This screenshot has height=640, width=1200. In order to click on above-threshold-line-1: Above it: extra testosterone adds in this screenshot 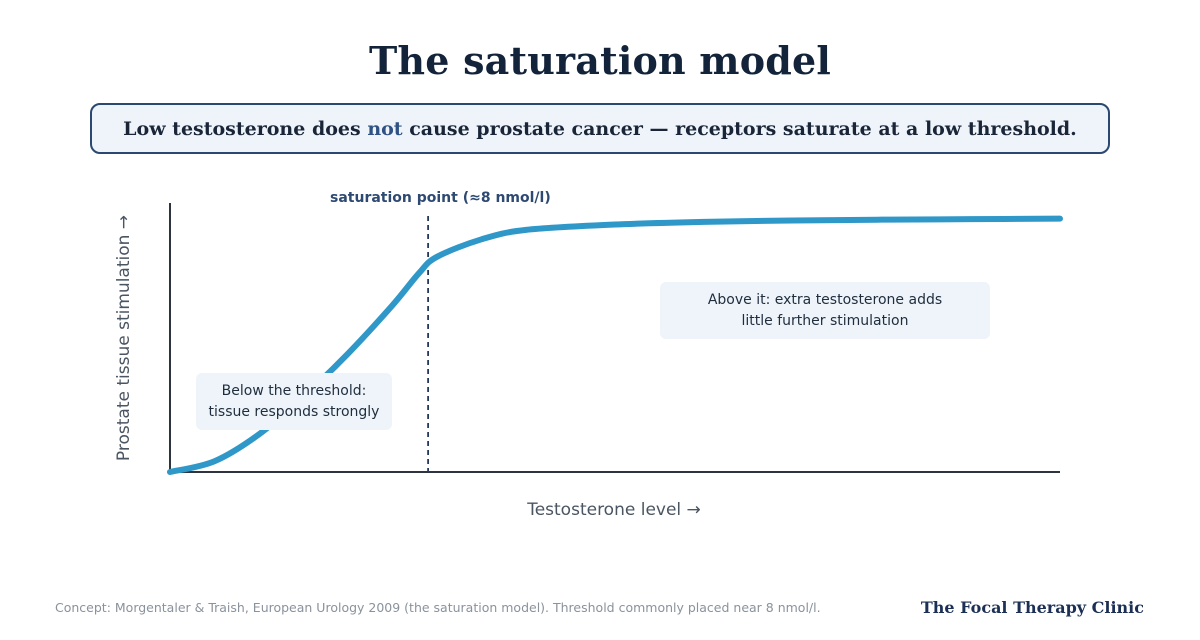, I will do `click(825, 299)`.